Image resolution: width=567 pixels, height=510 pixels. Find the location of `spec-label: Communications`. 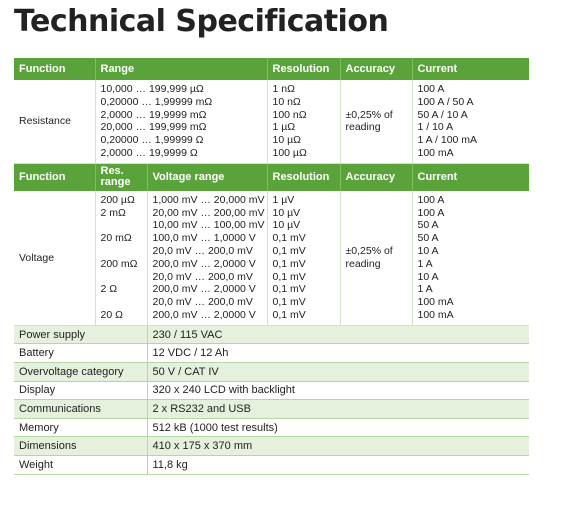

spec-label: Communications is located at coordinates (81, 409).